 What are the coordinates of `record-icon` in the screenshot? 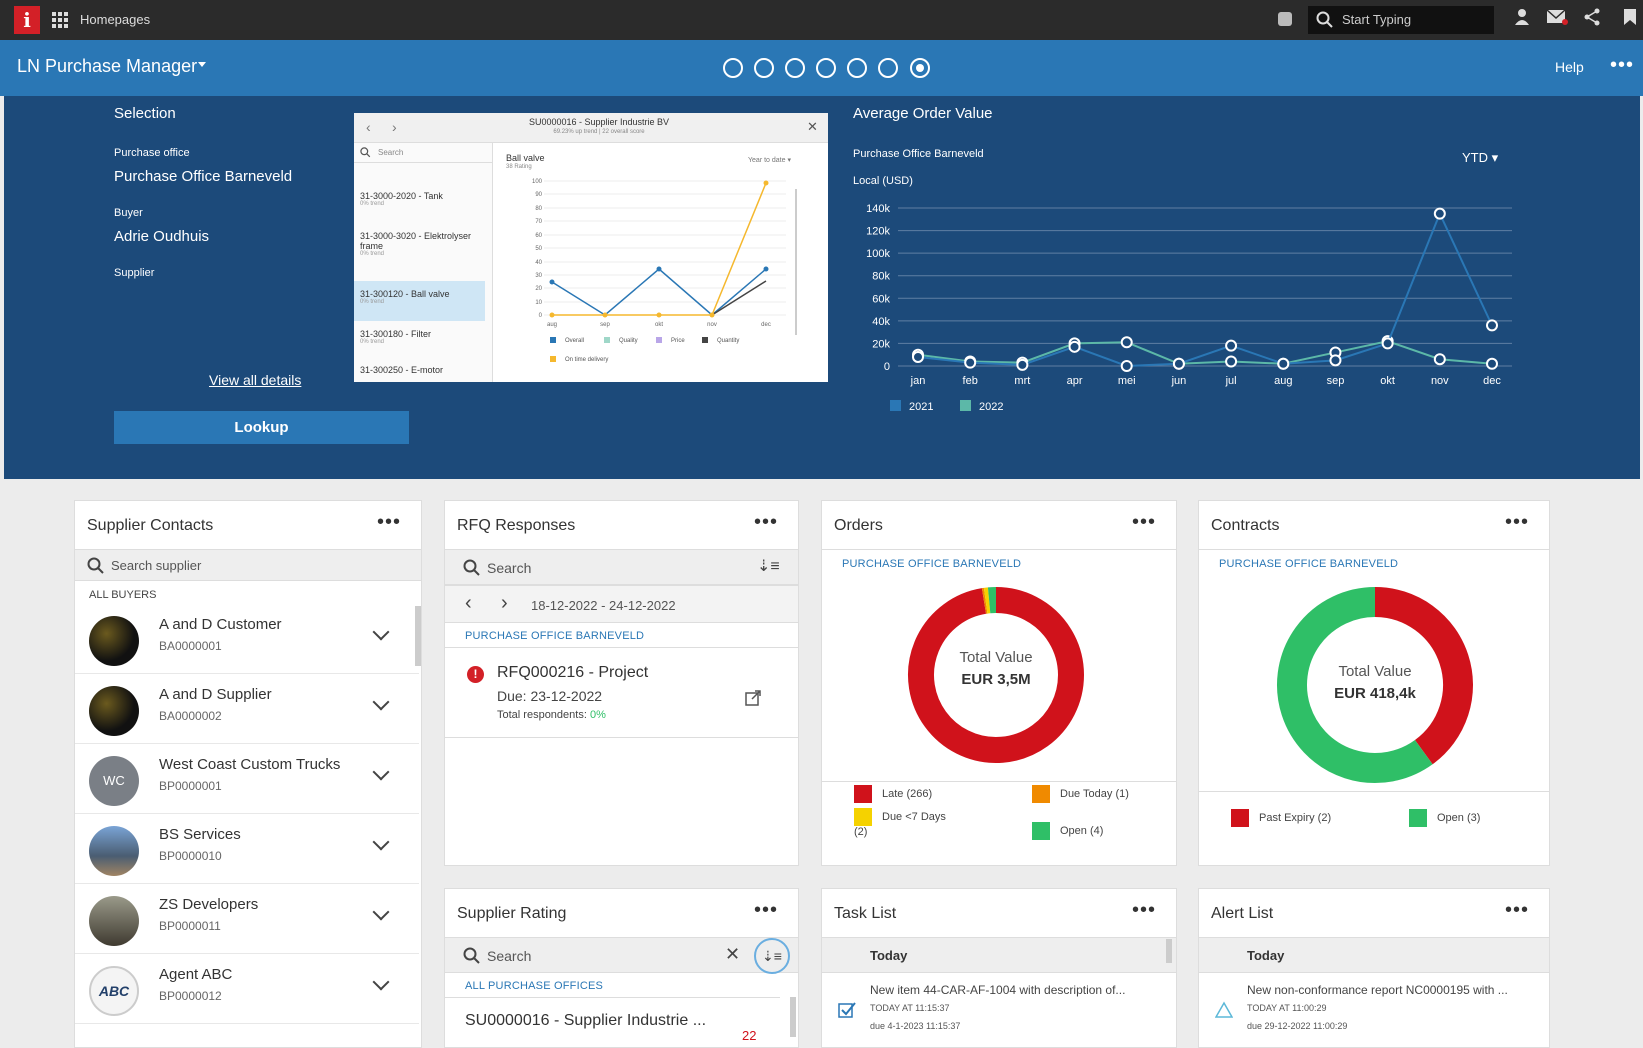 It's located at (1285, 19).